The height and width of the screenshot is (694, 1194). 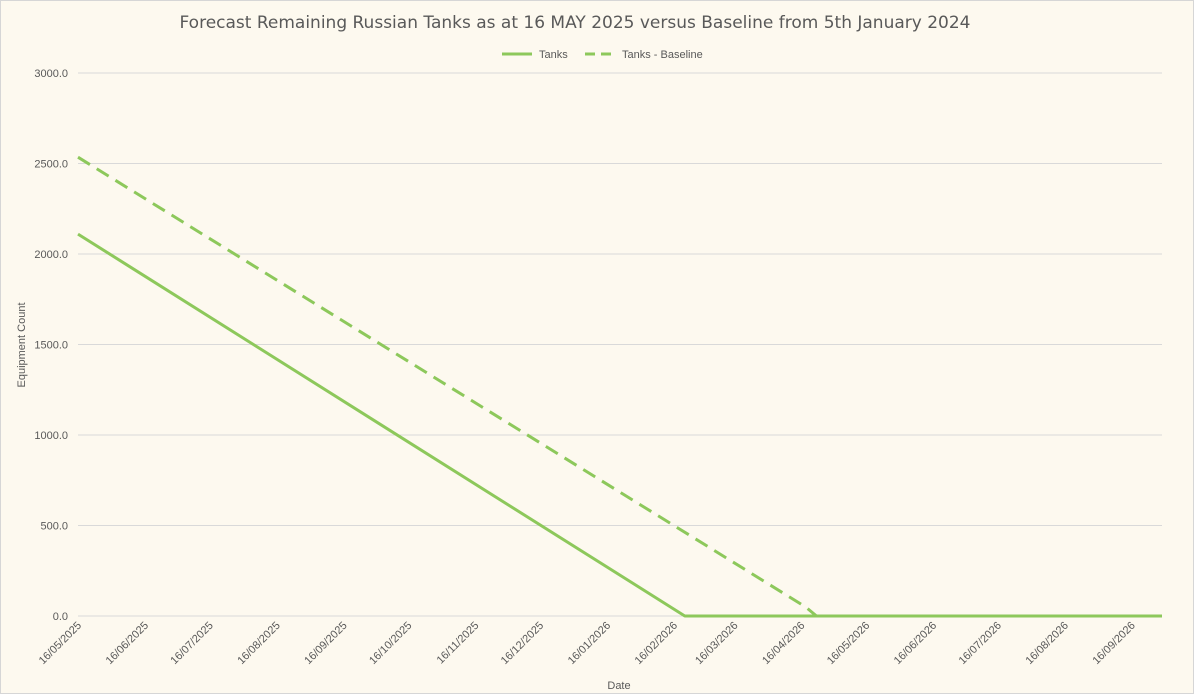 I want to click on x-axis-title: Date, so click(x=618, y=686).